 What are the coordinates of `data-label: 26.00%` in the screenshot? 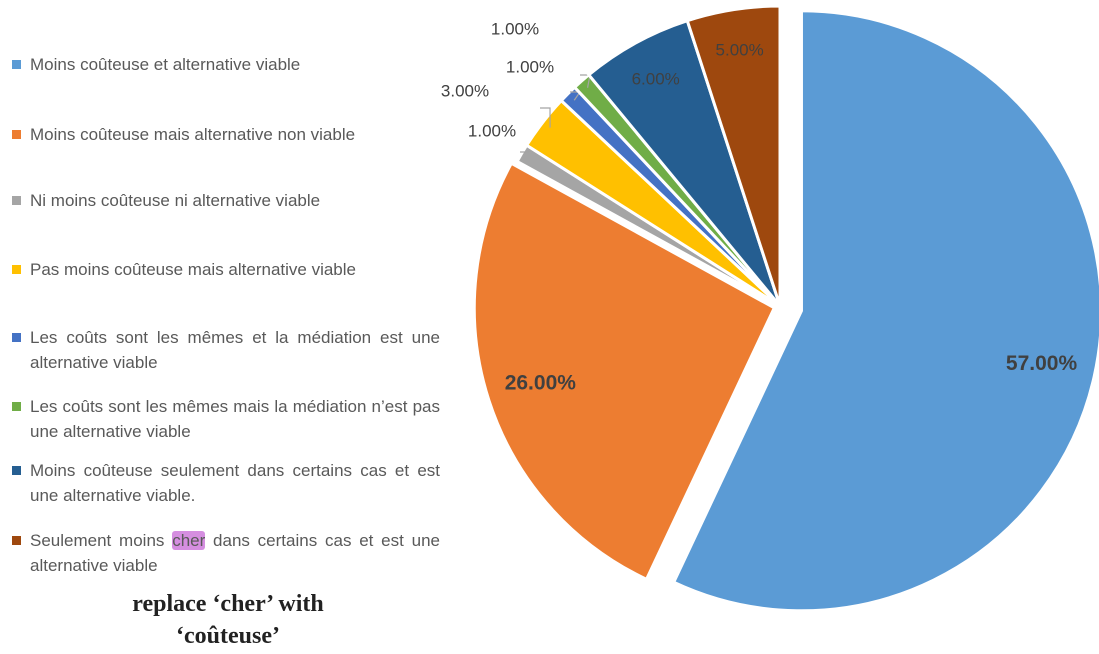 It's located at (541, 382).